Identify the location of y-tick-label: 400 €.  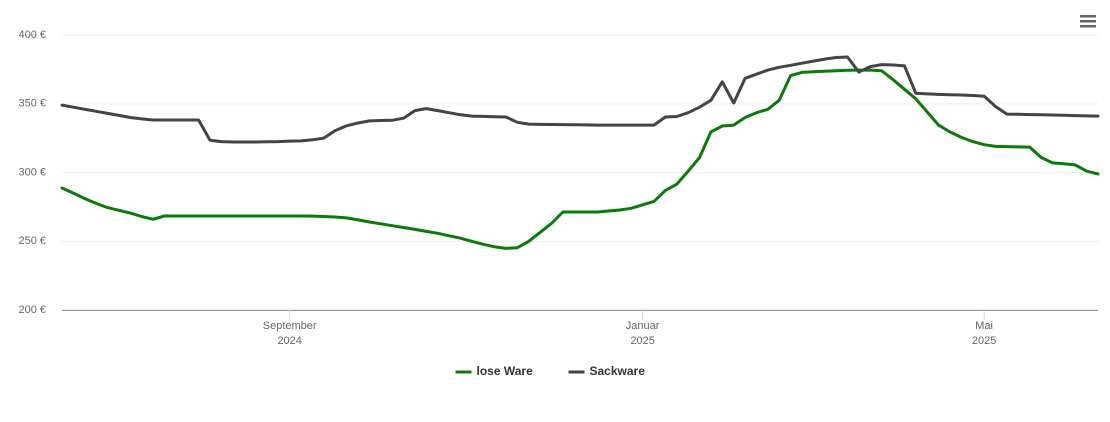
(32, 35).